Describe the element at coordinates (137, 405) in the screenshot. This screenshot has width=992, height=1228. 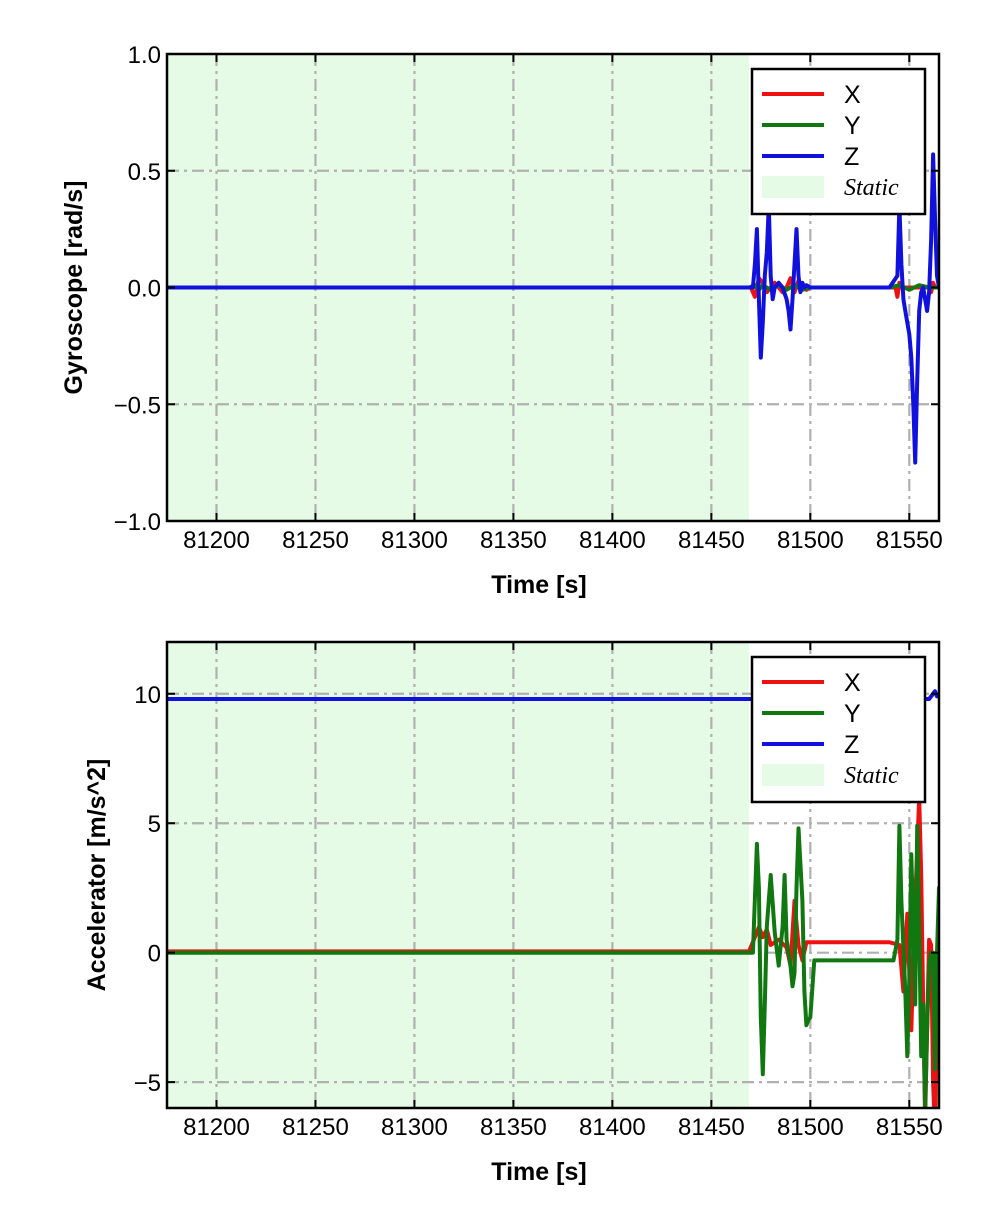
I see `y-tick-label: −0.5` at that location.